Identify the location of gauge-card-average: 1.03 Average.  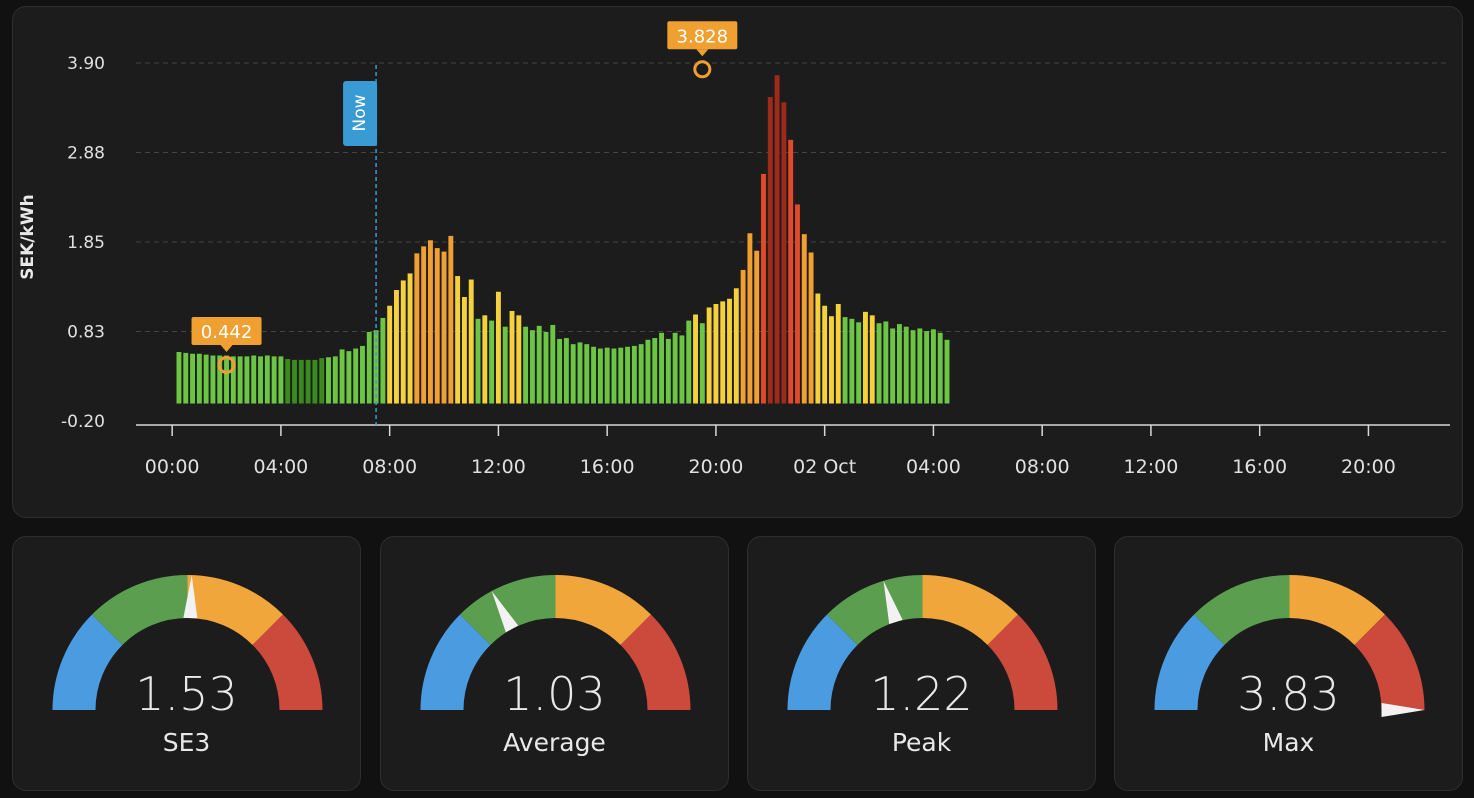
(554, 663).